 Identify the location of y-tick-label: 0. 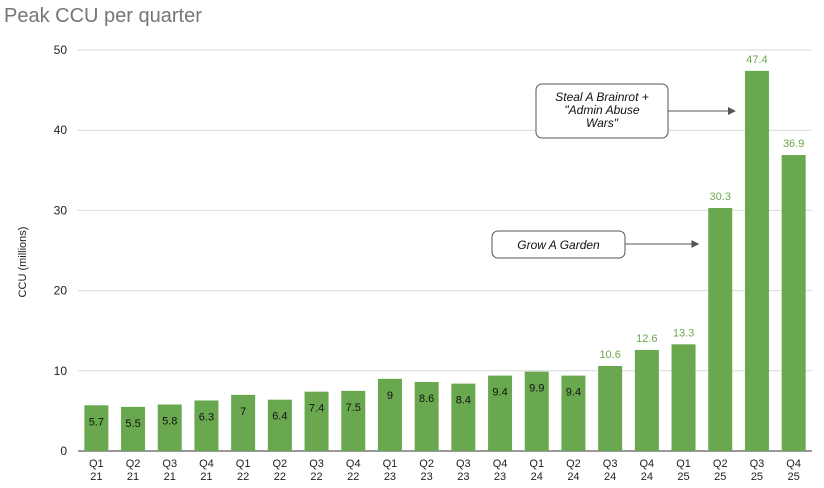
(63, 451).